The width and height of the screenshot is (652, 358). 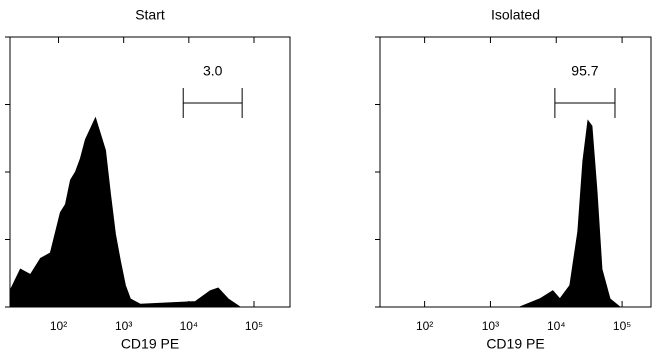 I want to click on gate-percent: 3.0, so click(x=213, y=71).